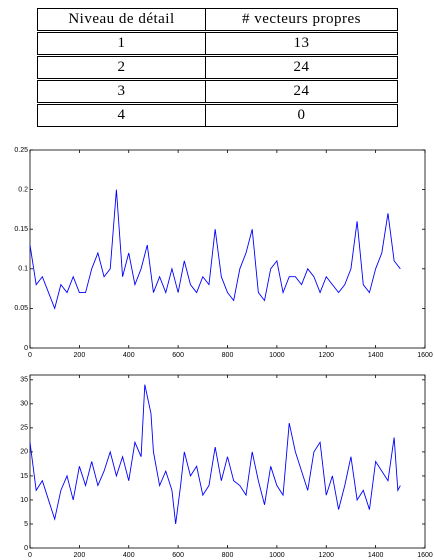  Describe the element at coordinates (24, 476) in the screenshot. I see `y-tick-label: 15` at that location.